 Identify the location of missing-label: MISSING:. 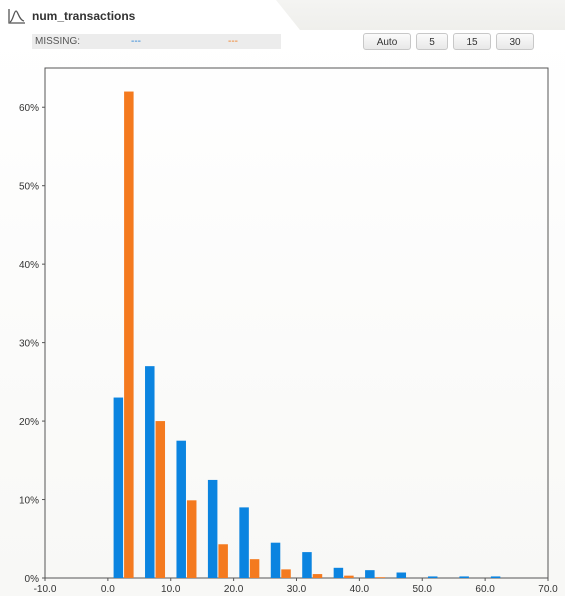
(58, 41).